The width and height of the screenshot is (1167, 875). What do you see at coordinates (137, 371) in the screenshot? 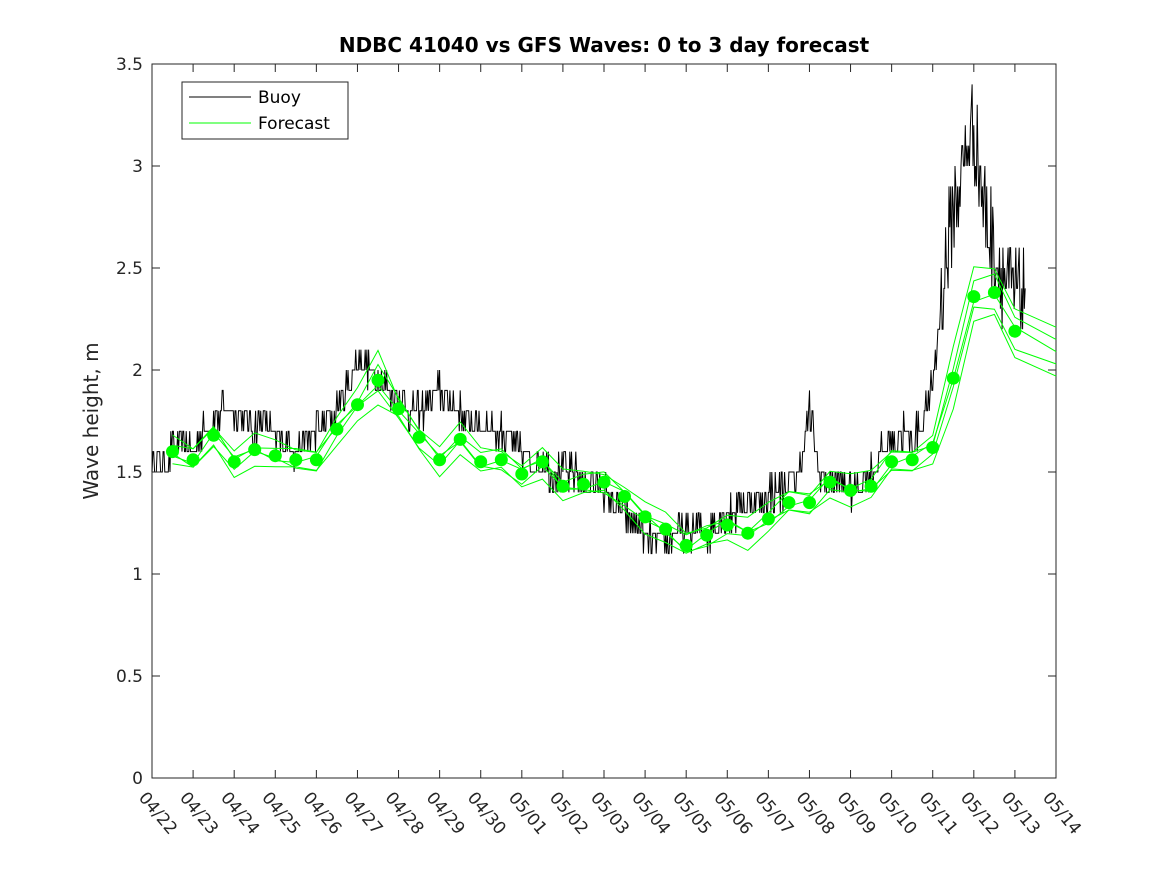
I see `y-tick-label: 2` at bounding box center [137, 371].